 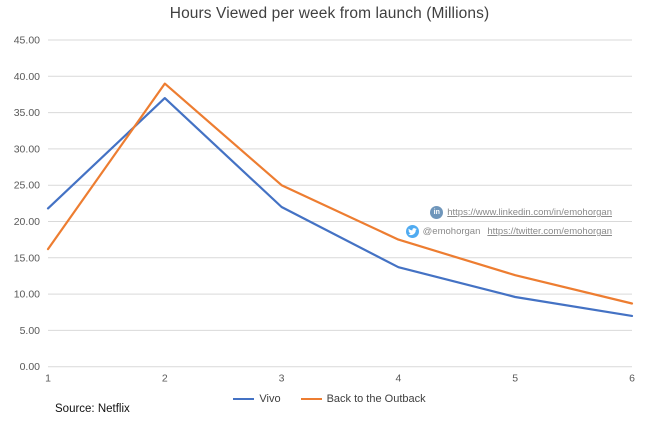 I want to click on y-axis-tick-label: 20.00, so click(x=27, y=222).